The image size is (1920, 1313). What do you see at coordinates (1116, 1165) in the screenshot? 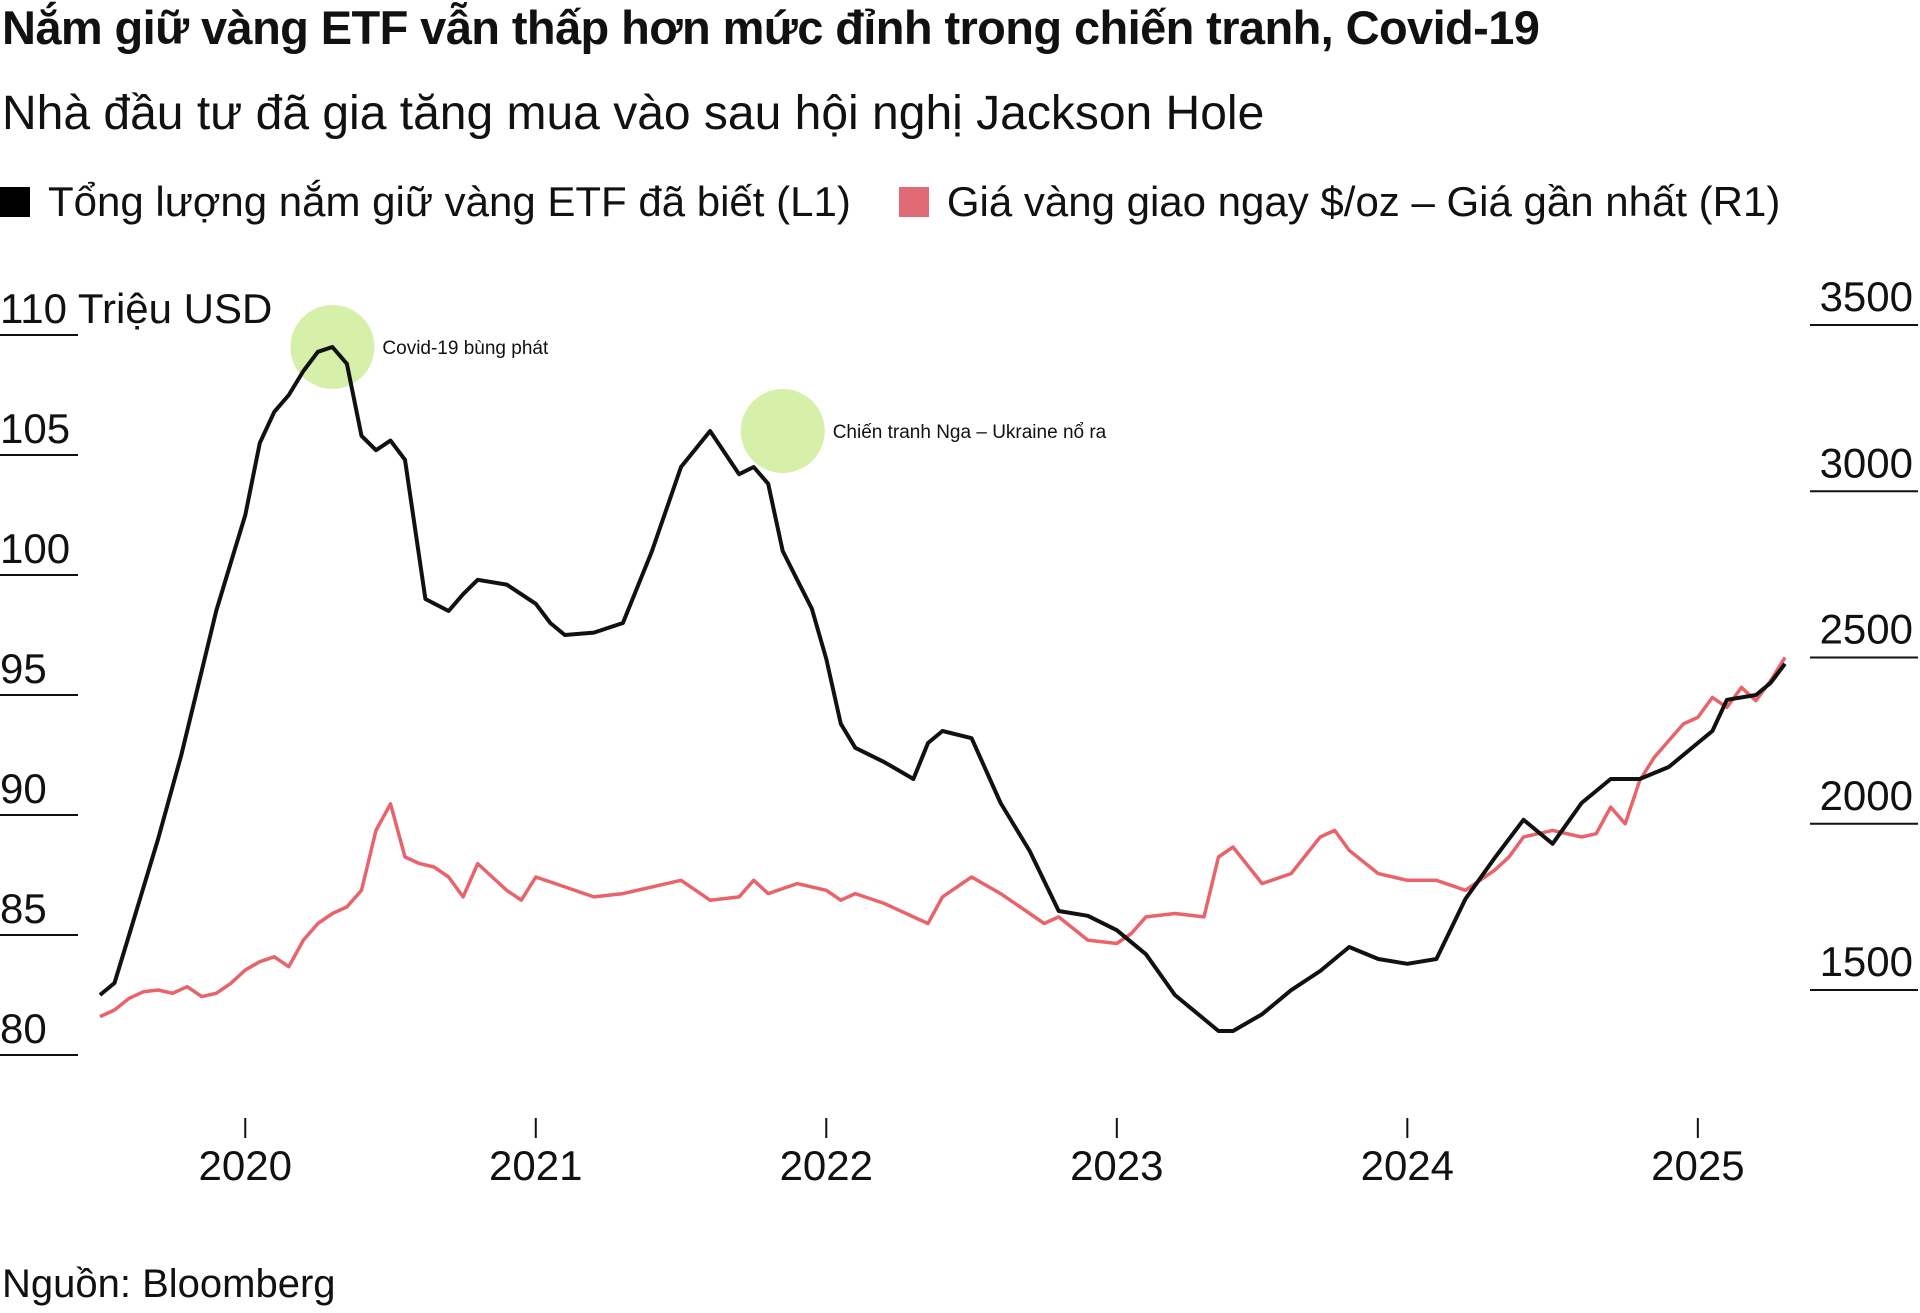
I see `x-axis-tick-label: 2023` at bounding box center [1116, 1165].